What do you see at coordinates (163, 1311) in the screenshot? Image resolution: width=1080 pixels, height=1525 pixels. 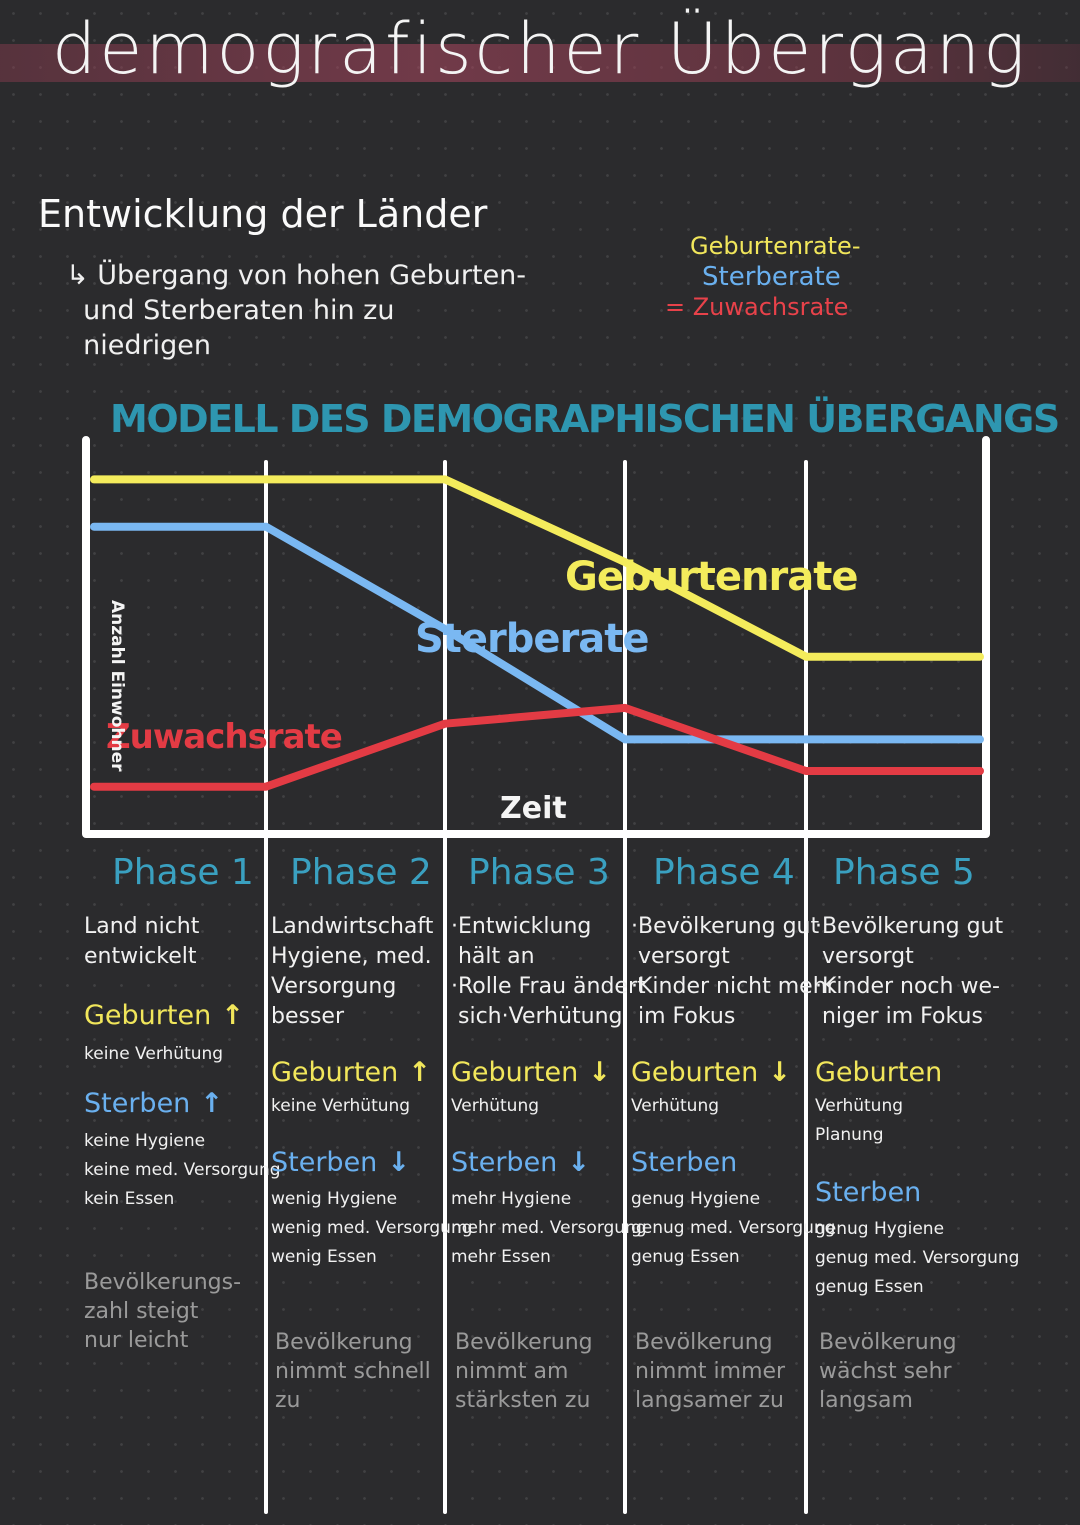 I see `phase-1-population: Bevölkerungs- zahl steigt nur leicht` at bounding box center [163, 1311].